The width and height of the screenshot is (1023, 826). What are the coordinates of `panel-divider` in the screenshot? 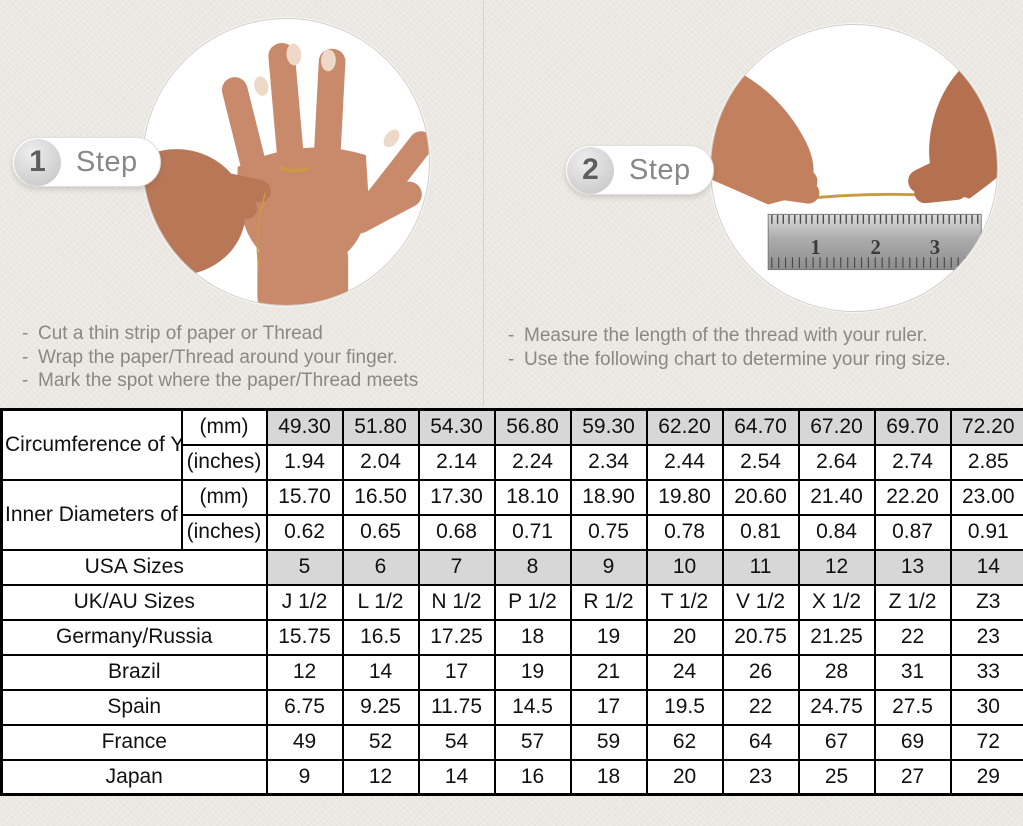 It's located at (483, 203).